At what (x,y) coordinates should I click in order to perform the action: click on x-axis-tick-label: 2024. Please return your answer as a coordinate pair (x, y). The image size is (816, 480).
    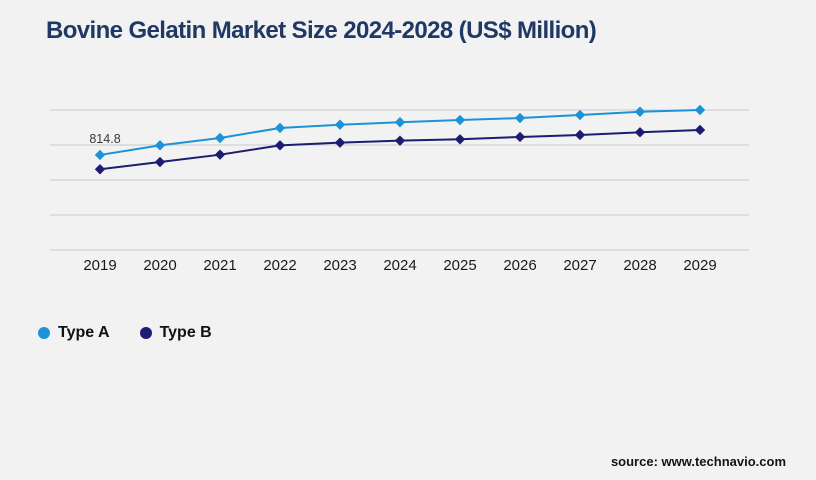
    Looking at the image, I should click on (399, 265).